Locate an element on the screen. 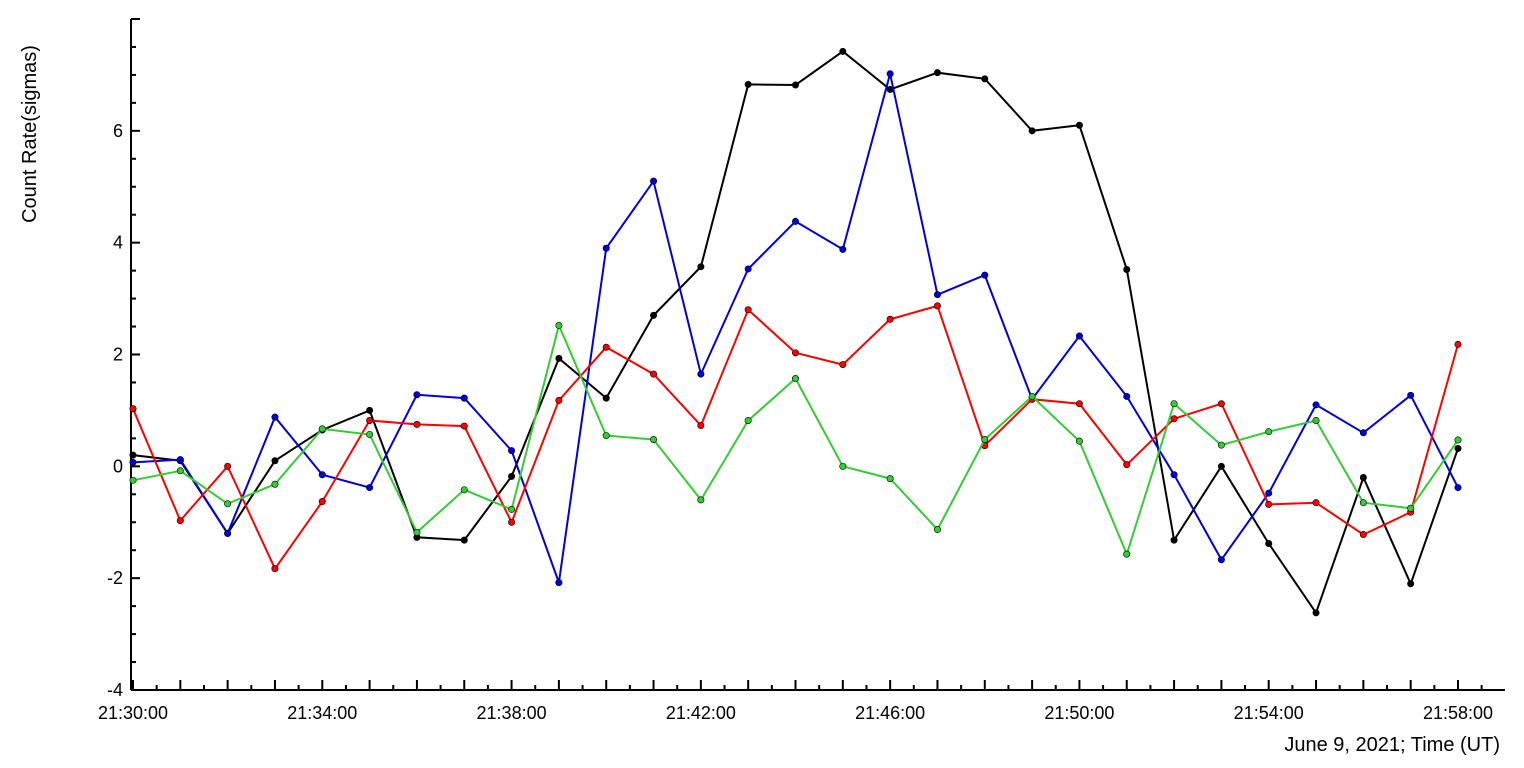 The width and height of the screenshot is (1524, 768). x-tick-label: 21:58:00 is located at coordinates (1458, 713).